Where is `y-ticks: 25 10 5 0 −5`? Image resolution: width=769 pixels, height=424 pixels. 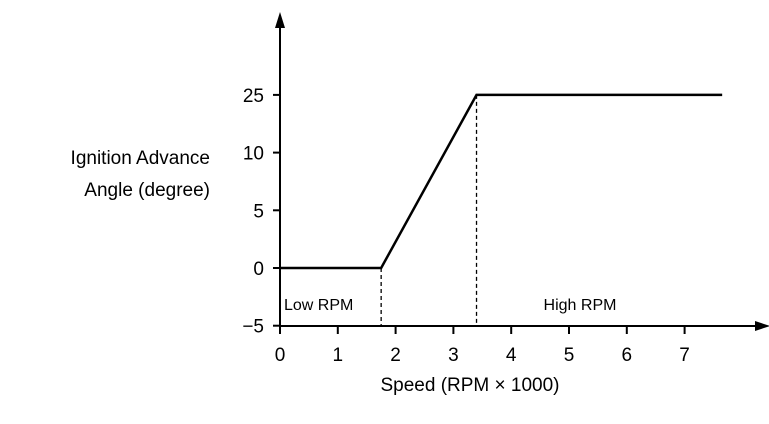
y-ticks: 25 10 5 0 −5 is located at coordinates (261, 212).